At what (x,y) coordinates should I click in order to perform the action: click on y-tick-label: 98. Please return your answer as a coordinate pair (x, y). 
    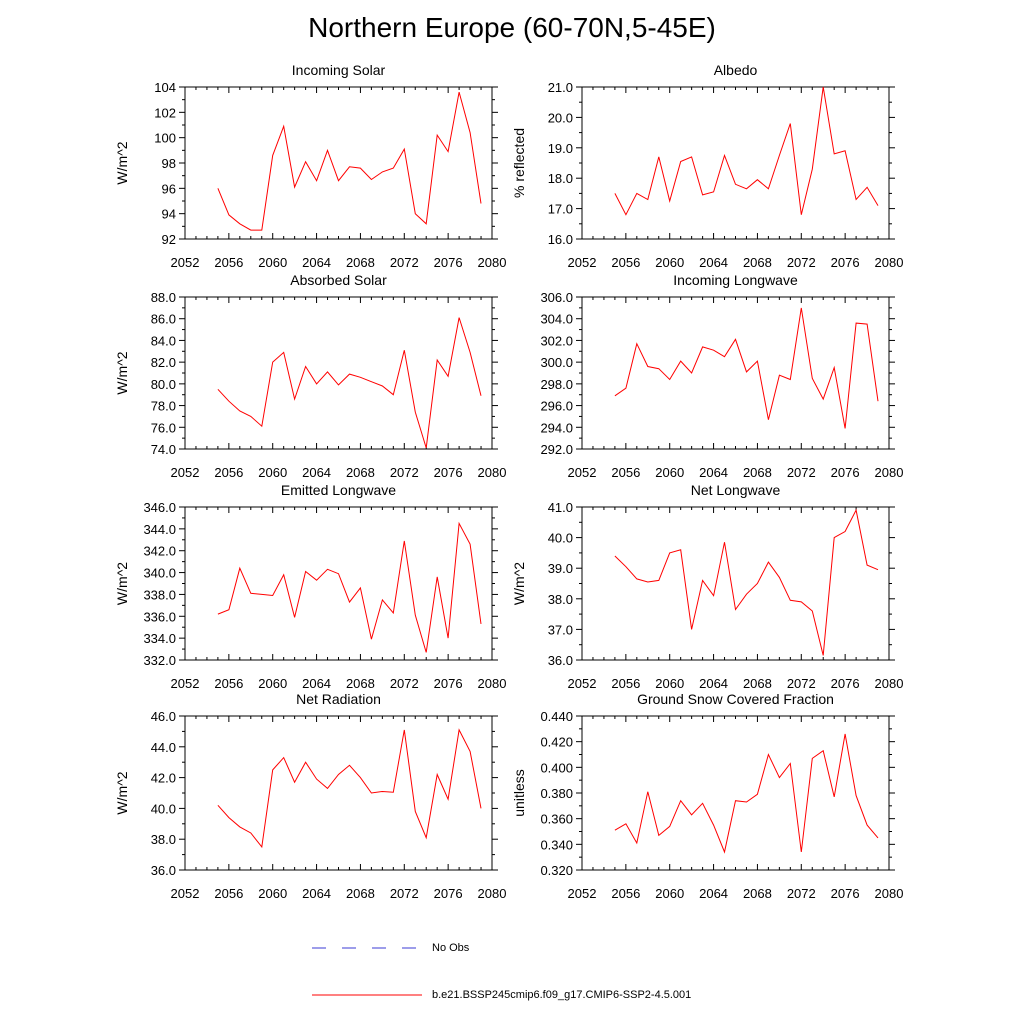
    Looking at the image, I should click on (169, 163).